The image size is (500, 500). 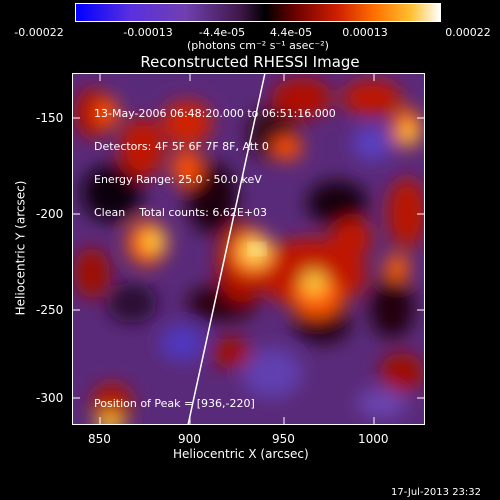 What do you see at coordinates (178, 179) in the screenshot?
I see `info-line-energy: Energy Range: 25.0 - 50.0 keV` at bounding box center [178, 179].